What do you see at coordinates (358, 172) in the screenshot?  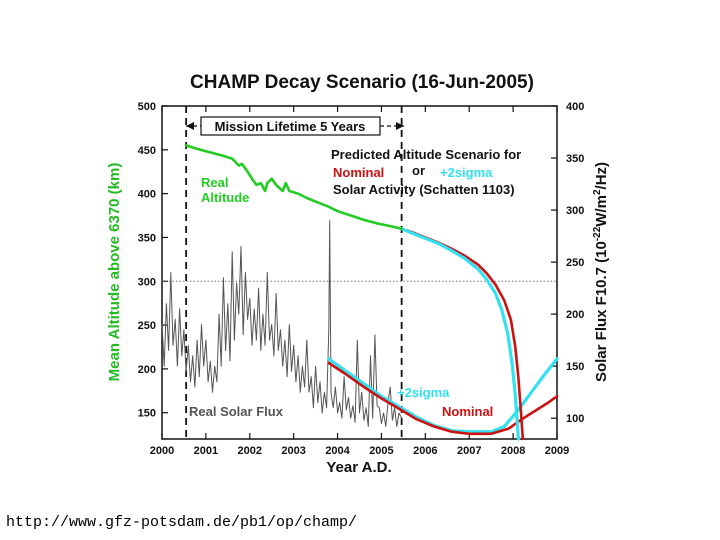 I see `prediction-nominal-label: Nominal` at bounding box center [358, 172].